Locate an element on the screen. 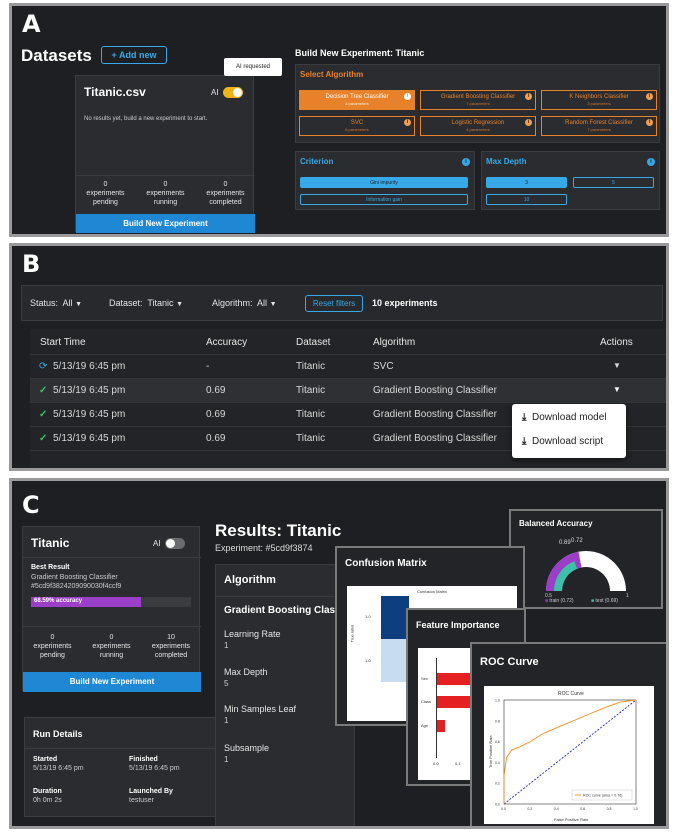  roc-ylabel: True Positive Rate is located at coordinates (490, 751).